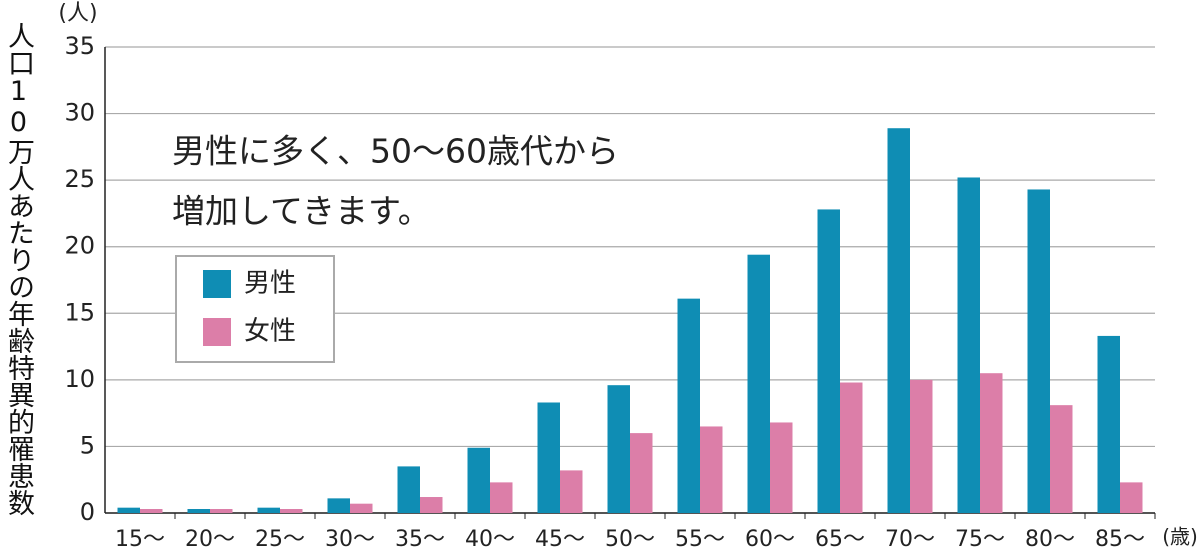 The image size is (1200, 554). I want to click on x-tick-label: 15〜, so click(140, 539).